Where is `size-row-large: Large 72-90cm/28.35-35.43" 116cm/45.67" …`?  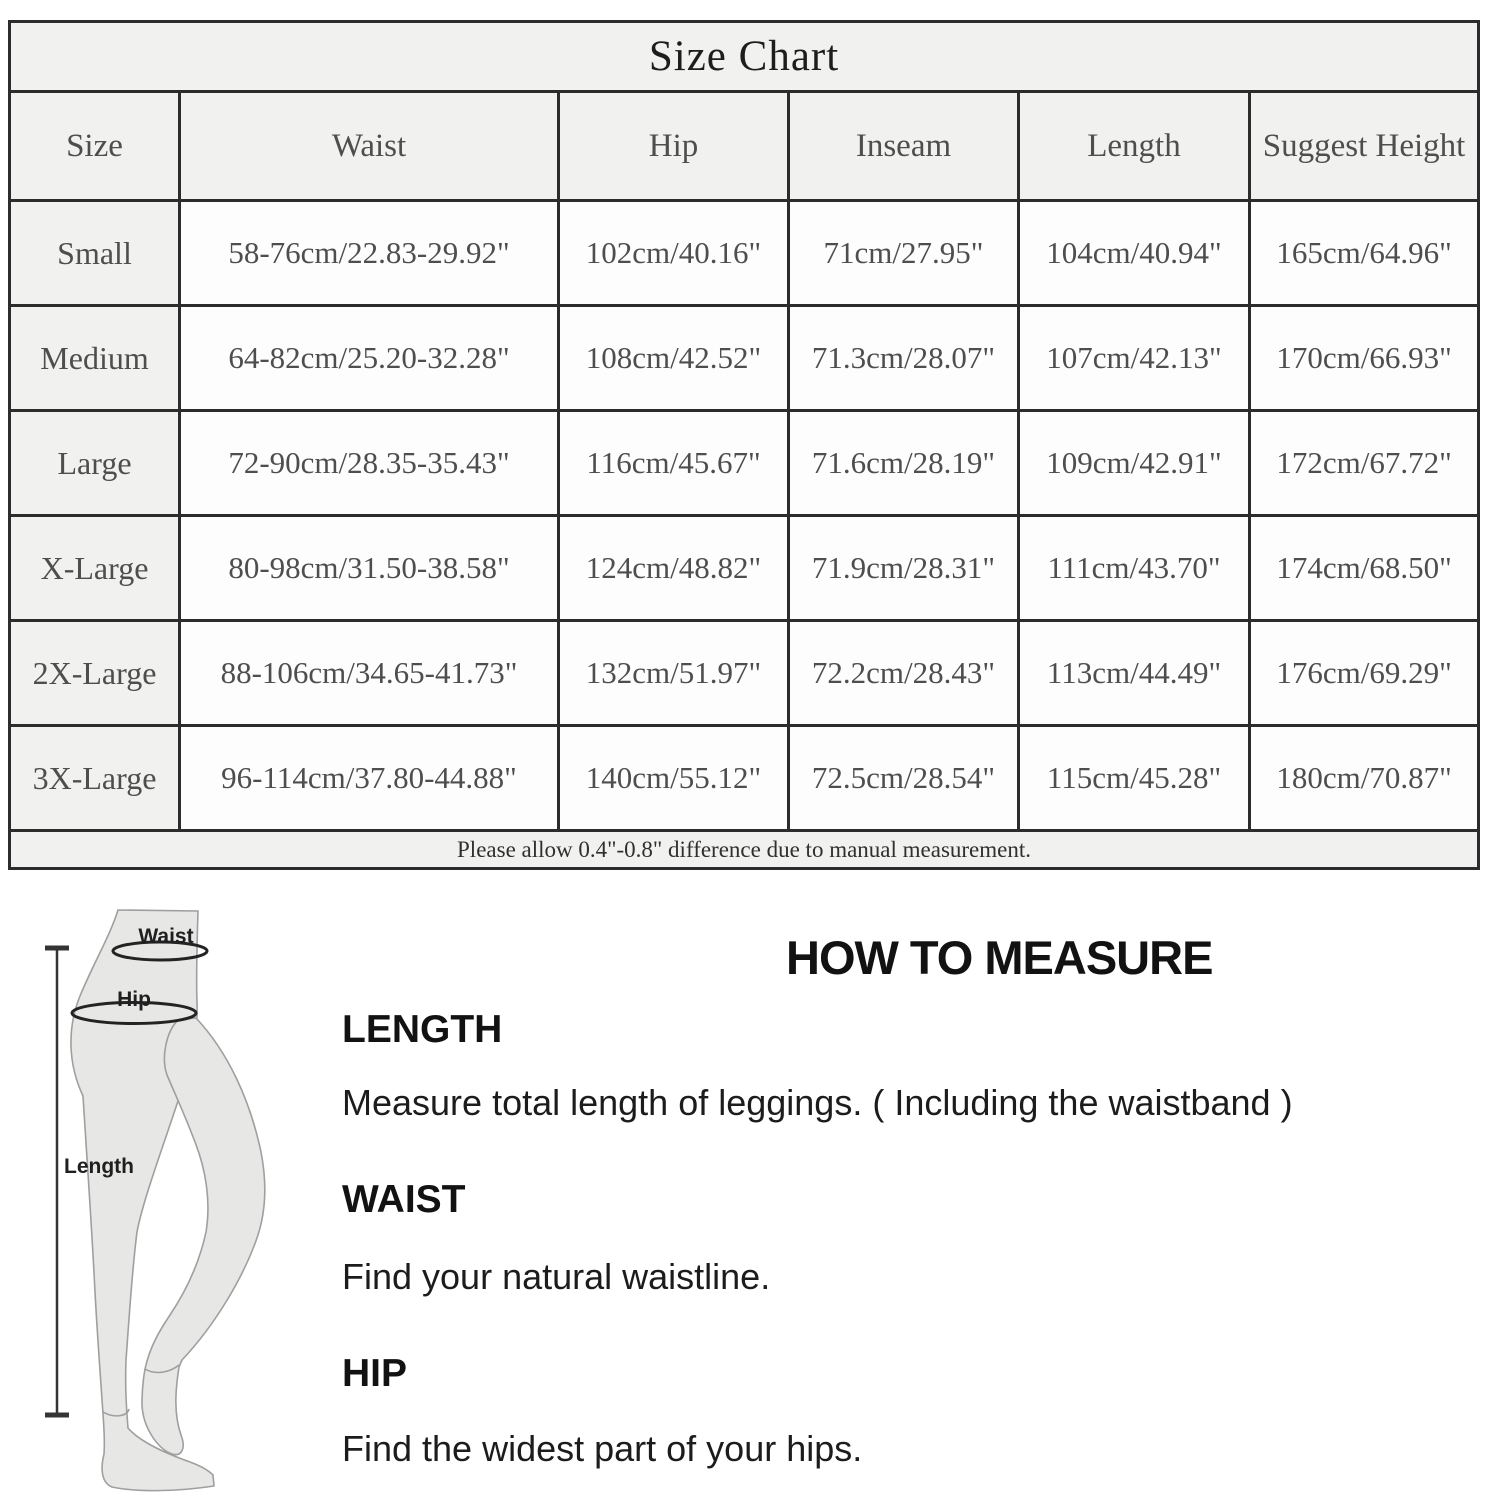
size-row-large: Large 72-90cm/28.35-35.43" 116cm/45.67" … is located at coordinates (744, 463).